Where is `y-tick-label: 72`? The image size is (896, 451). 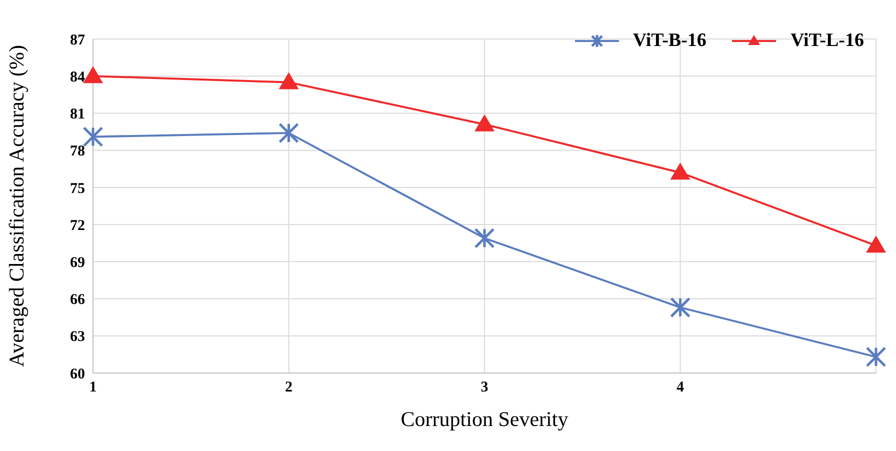
y-tick-label: 72 is located at coordinates (77, 226).